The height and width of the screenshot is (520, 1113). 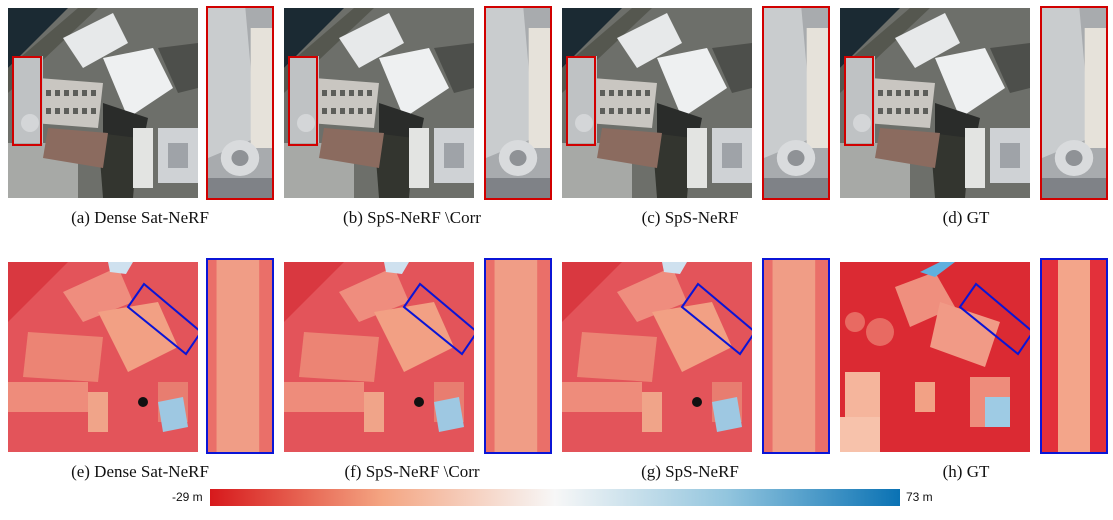 What do you see at coordinates (379, 357) in the screenshot?
I see `dsm-image-f` at bounding box center [379, 357].